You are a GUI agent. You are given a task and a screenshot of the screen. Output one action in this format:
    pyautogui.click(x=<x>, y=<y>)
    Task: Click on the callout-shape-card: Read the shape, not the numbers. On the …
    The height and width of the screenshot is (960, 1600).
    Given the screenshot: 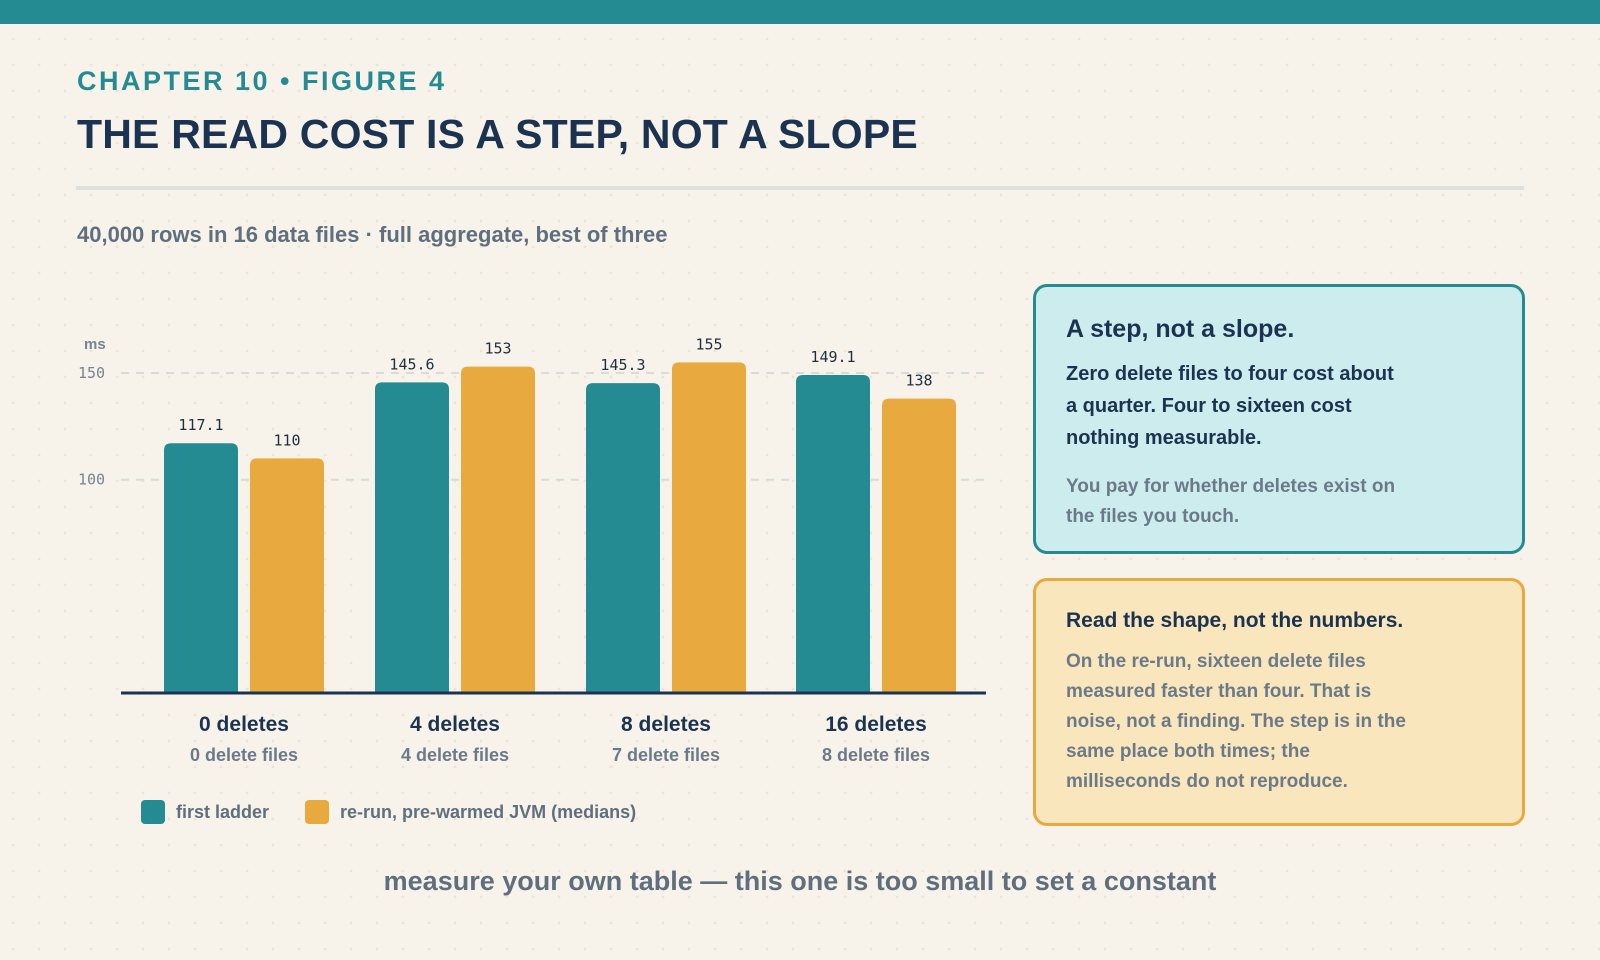 What is the action you would take?
    pyautogui.click(x=1279, y=702)
    